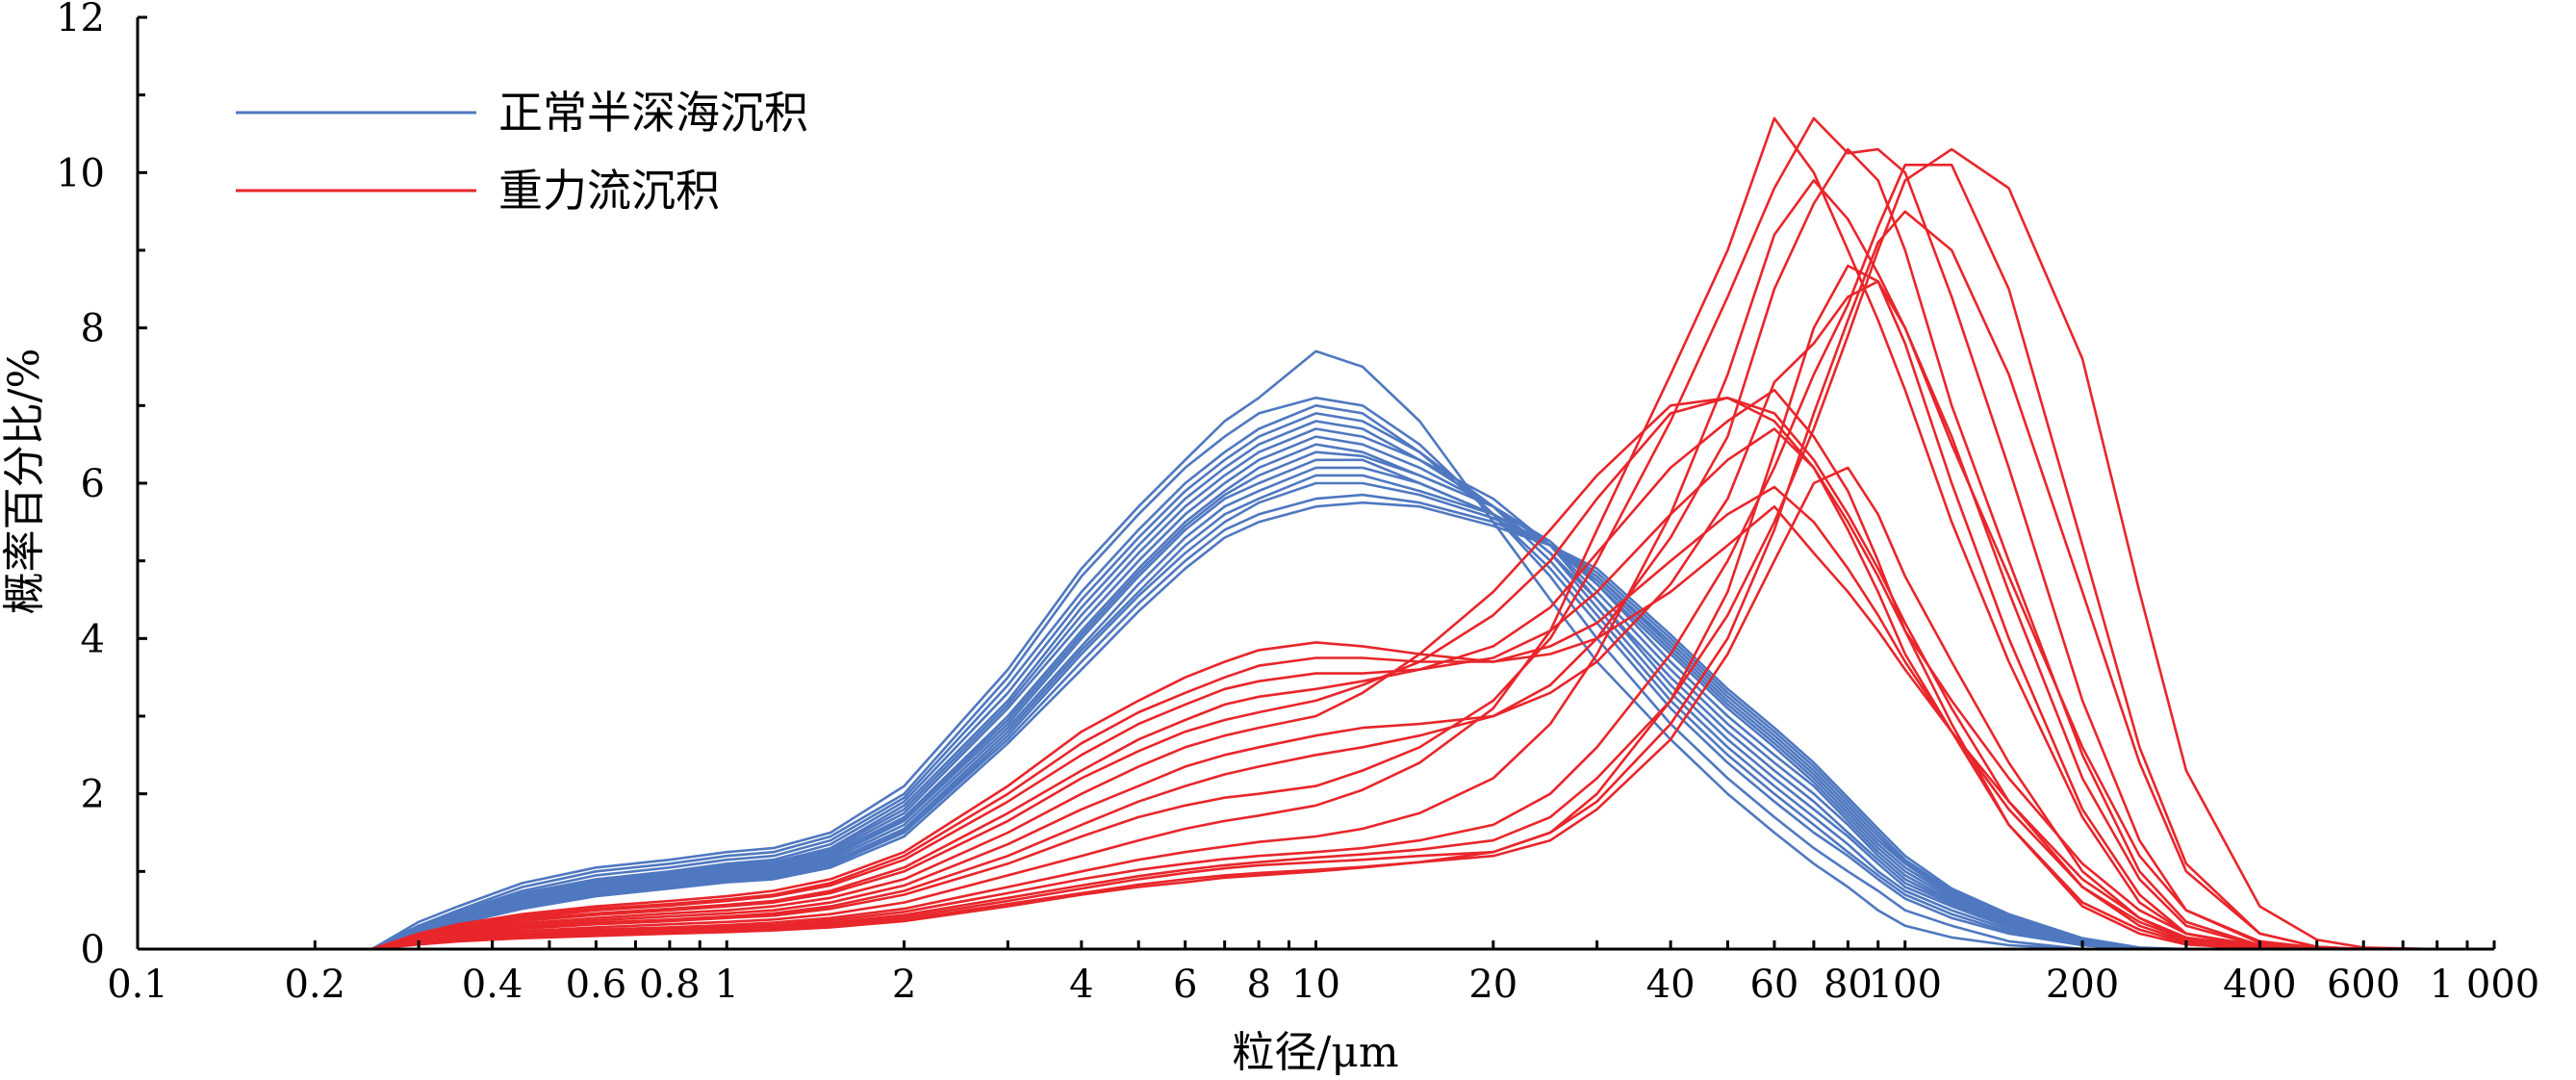 This screenshot has width=2576, height=1080. I want to click on x-tick-label: 40, so click(1671, 985).